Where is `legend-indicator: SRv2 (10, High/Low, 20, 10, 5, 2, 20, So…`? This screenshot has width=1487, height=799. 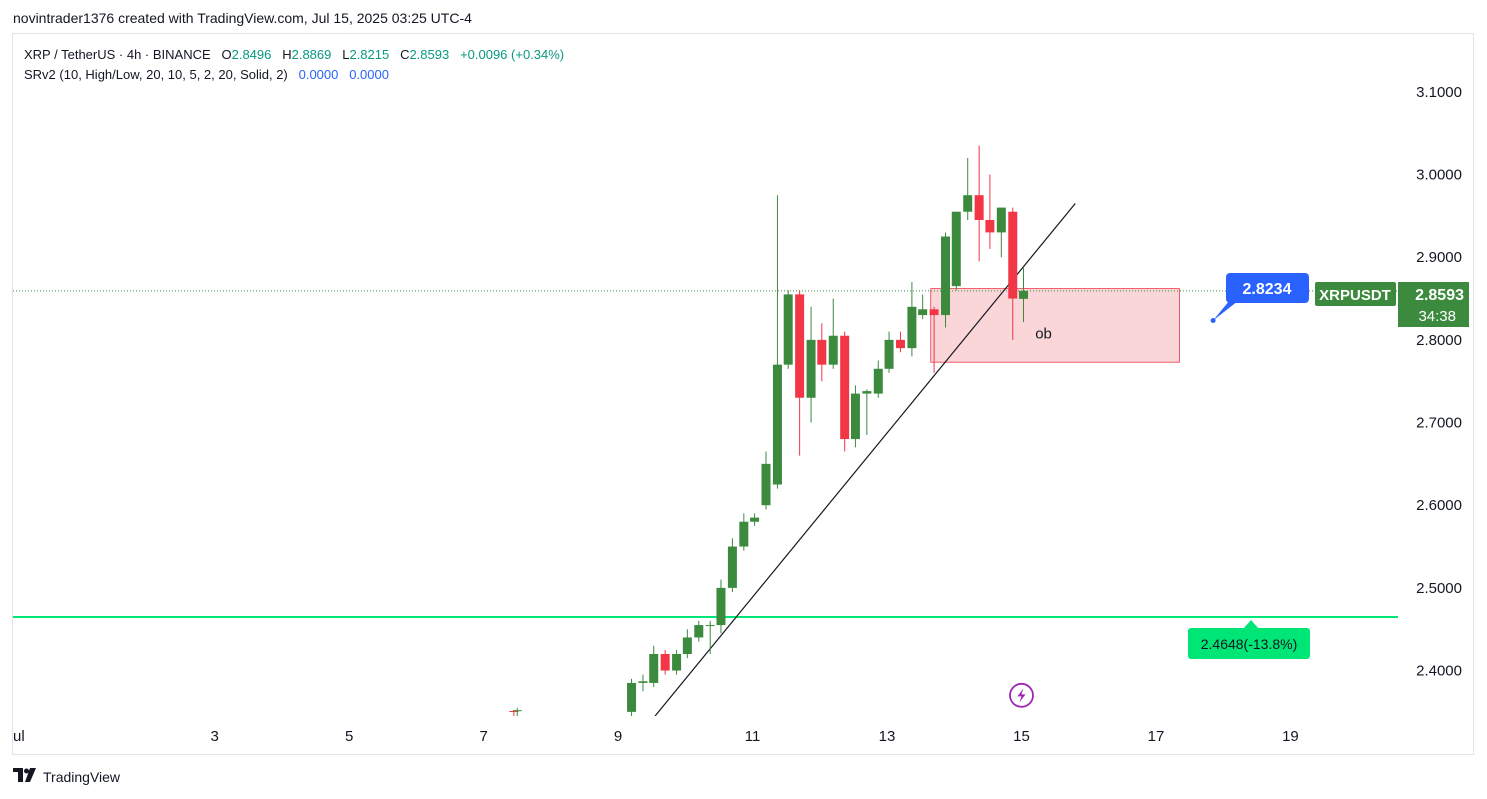
legend-indicator: SRv2 (10, High/Low, 20, 10, 5, 2, 20, So… is located at coordinates (156, 74).